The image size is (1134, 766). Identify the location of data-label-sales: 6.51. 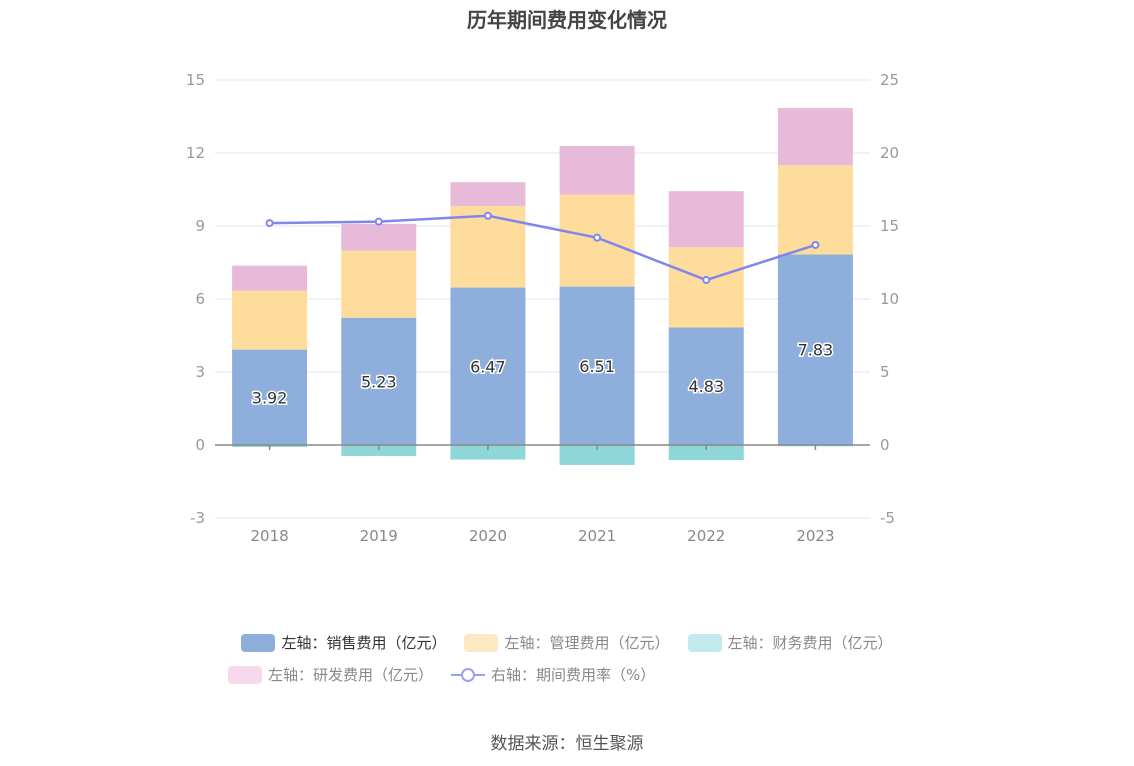
(597, 366).